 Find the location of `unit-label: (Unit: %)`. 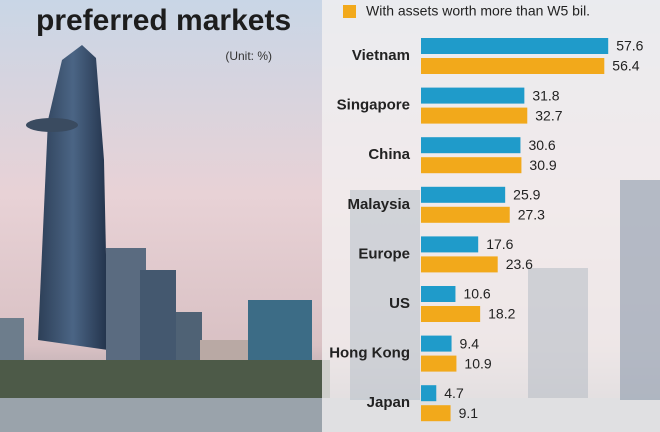

unit-label: (Unit: %) is located at coordinates (248, 56).